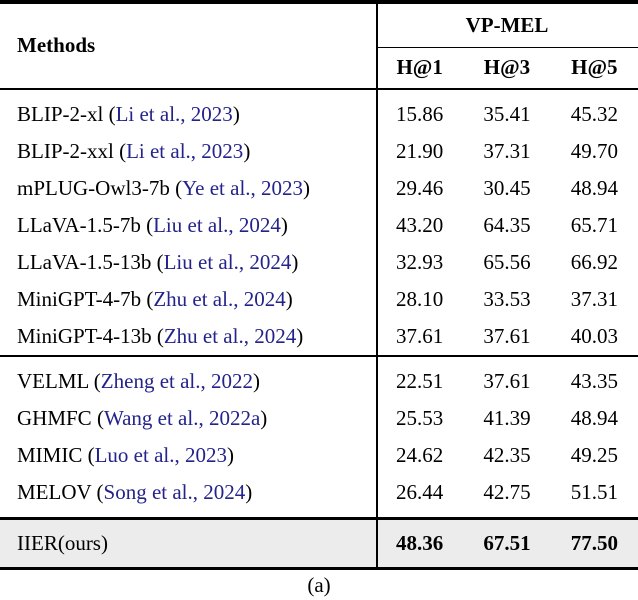  I want to click on metric-value: 21.90, so click(420, 151).